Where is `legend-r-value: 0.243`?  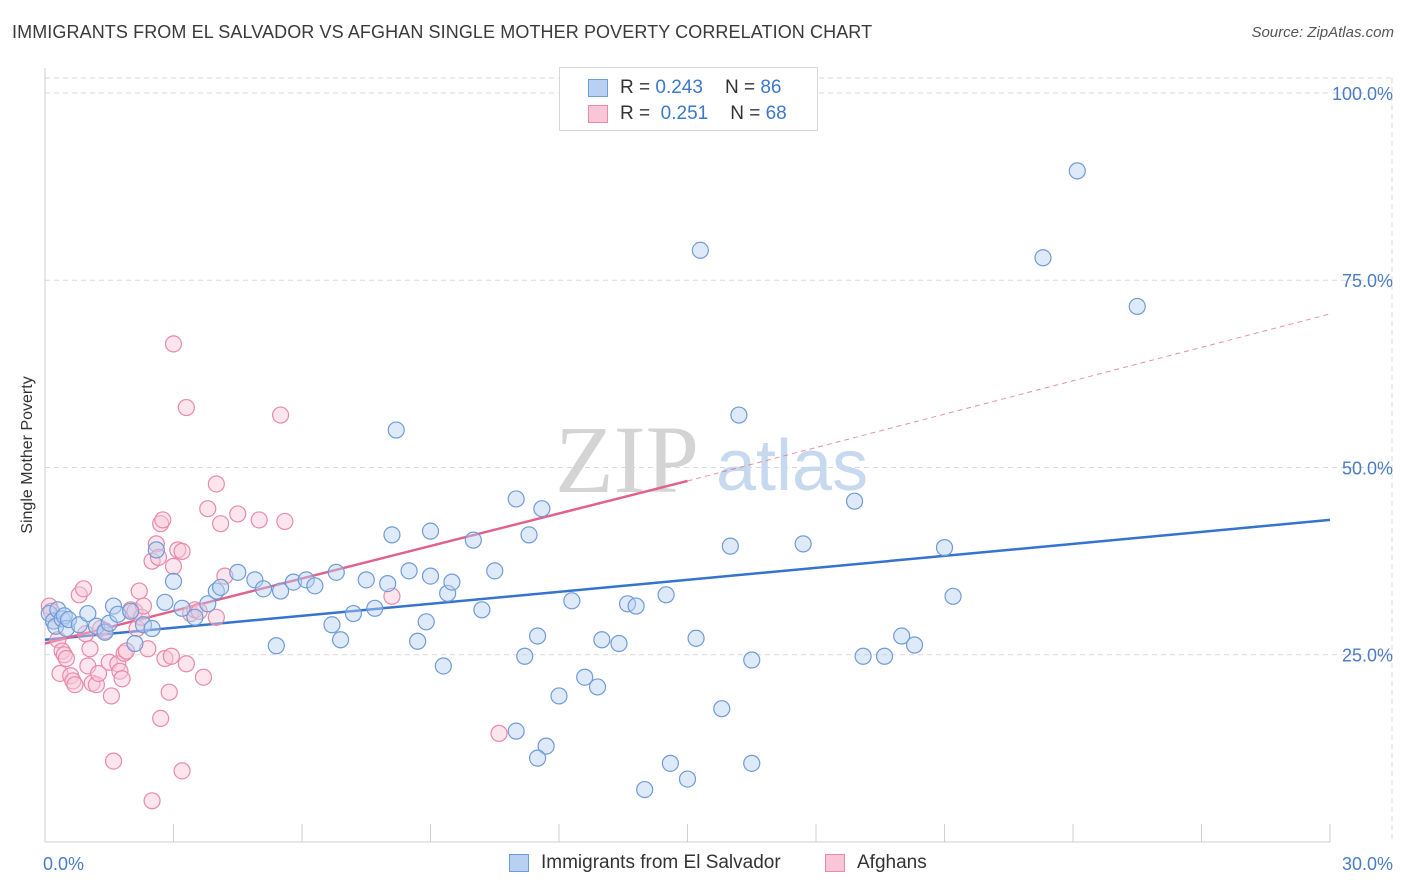 legend-r-value: 0.243 is located at coordinates (679, 87).